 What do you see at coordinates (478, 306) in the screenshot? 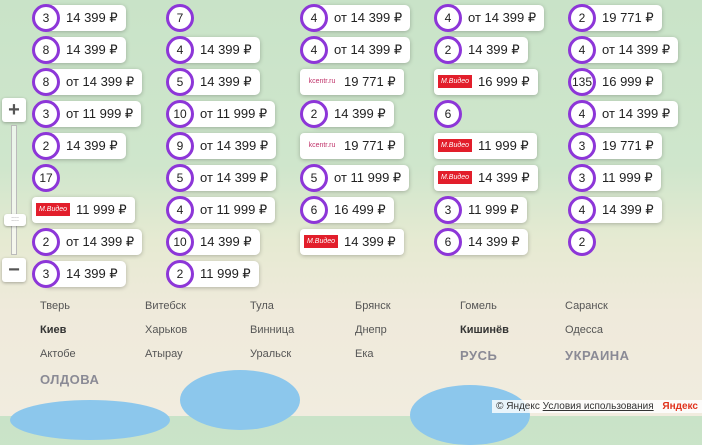
I see `city-label: Гомель` at bounding box center [478, 306].